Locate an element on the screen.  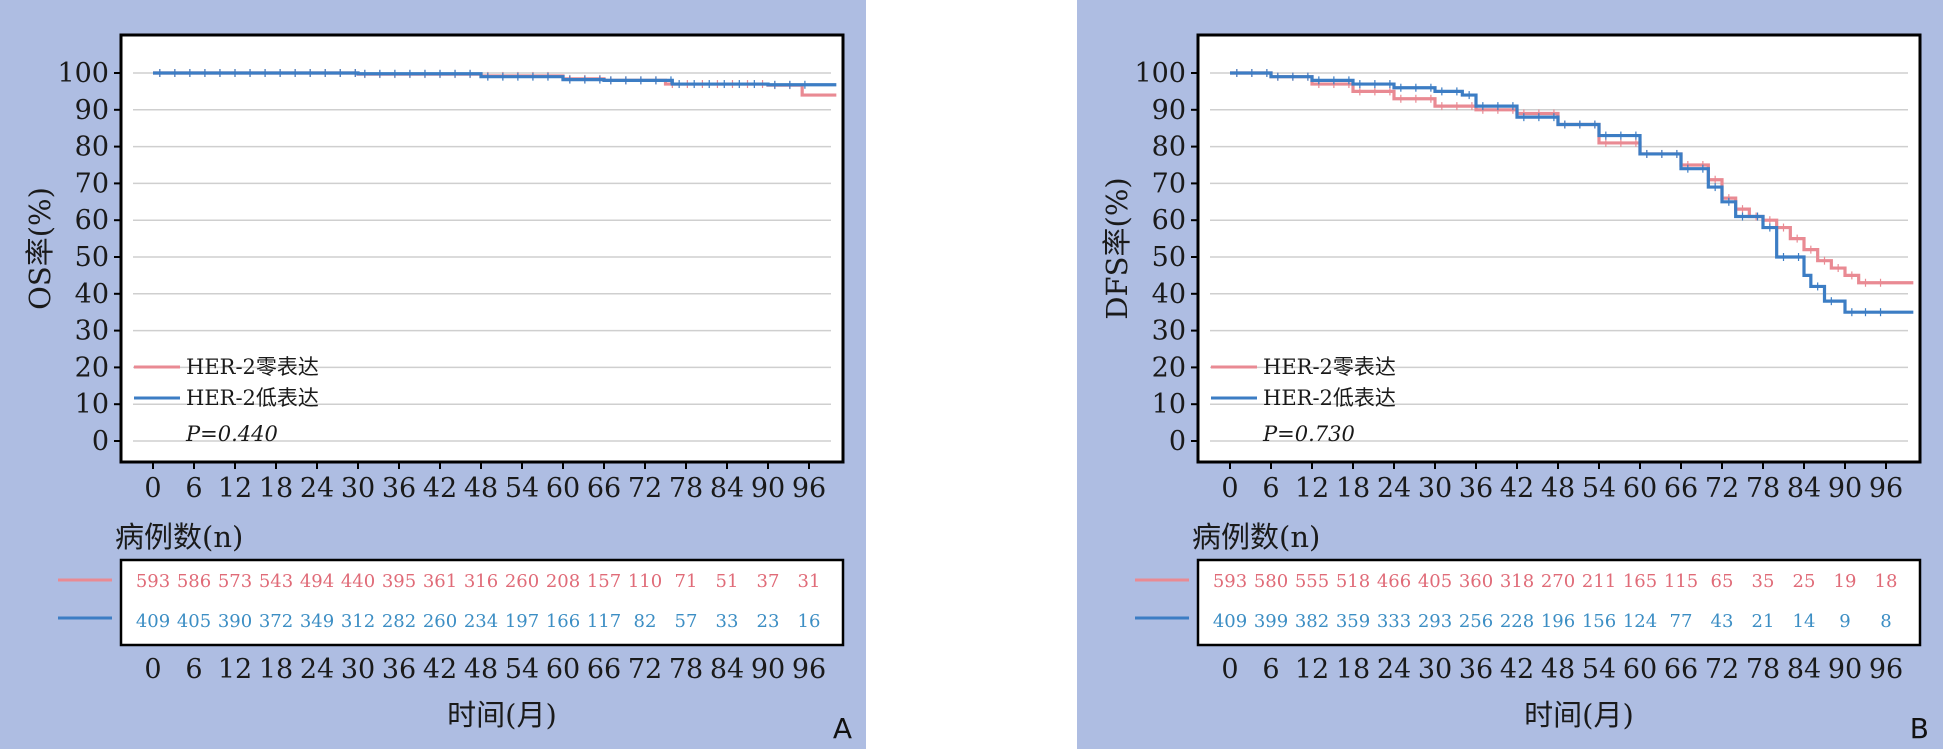
risk-cell-her2-zero: 110 is located at coordinates (645, 581).